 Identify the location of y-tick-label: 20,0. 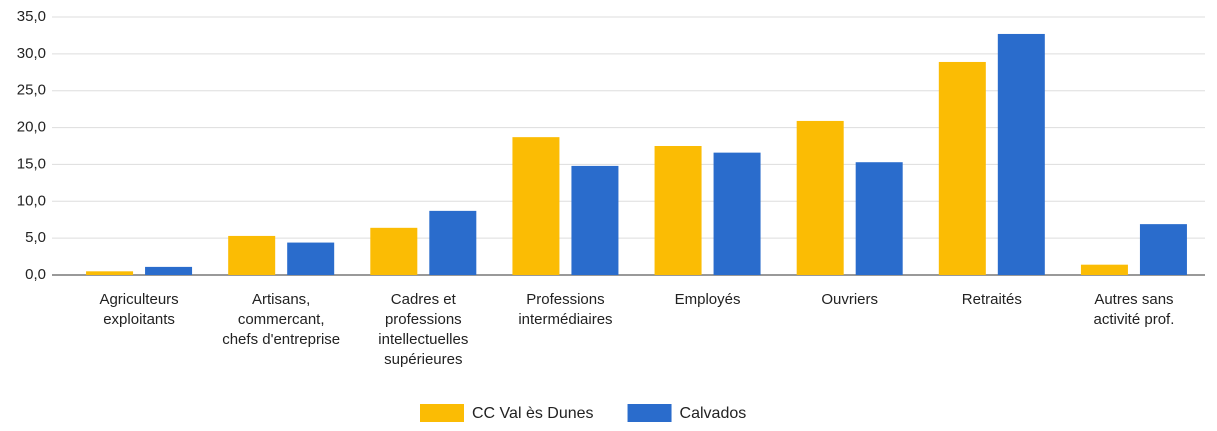
(31, 127).